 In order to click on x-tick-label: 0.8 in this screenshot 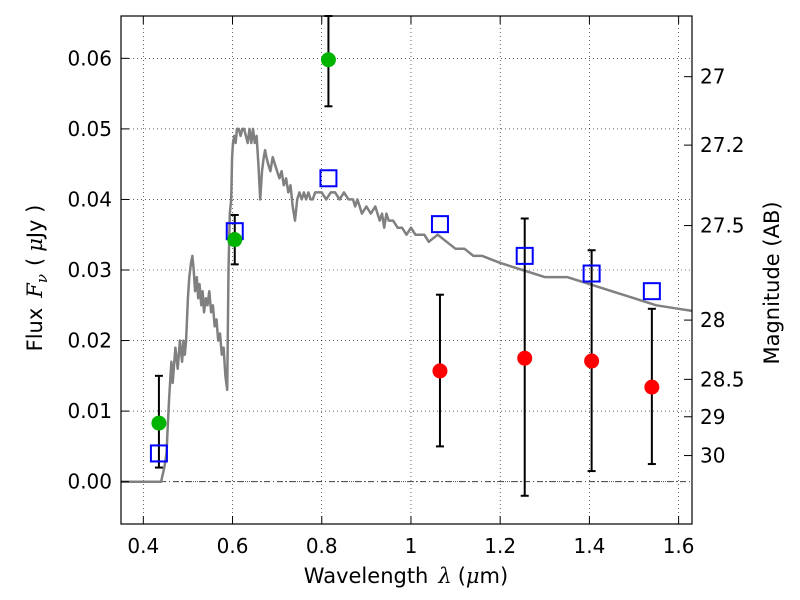, I will do `click(322, 546)`.